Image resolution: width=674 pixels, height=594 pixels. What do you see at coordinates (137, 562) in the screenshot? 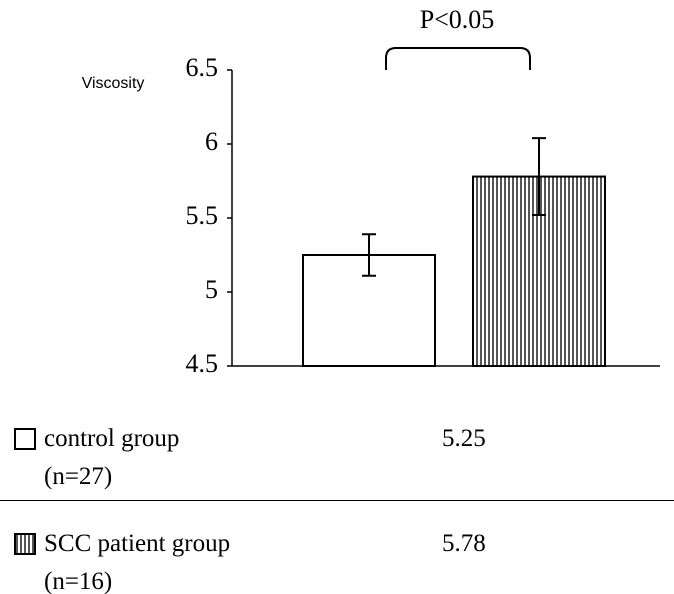
I see `series-name: SCC patient group (n=16)` at bounding box center [137, 562].